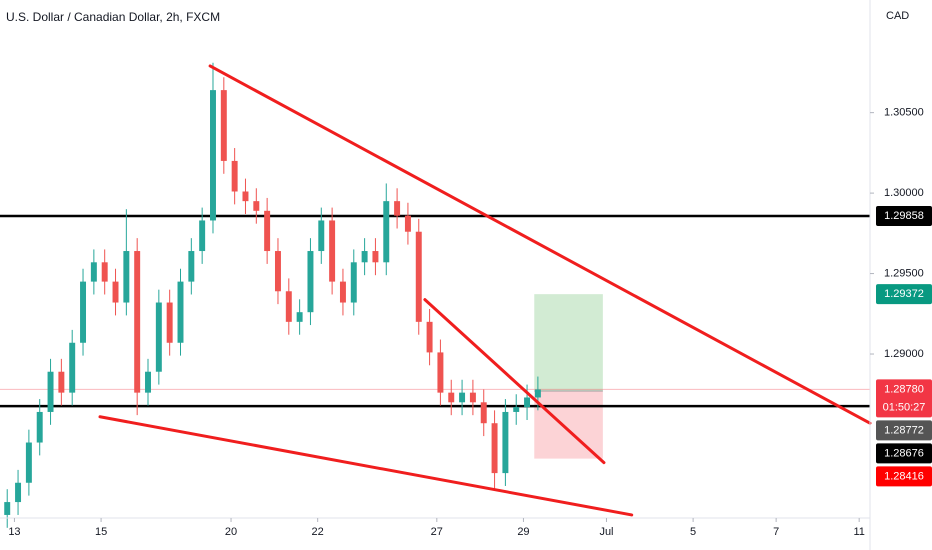 This screenshot has width=932, height=550. Describe the element at coordinates (437, 532) in the screenshot. I see `x-tick-label: 27` at that location.